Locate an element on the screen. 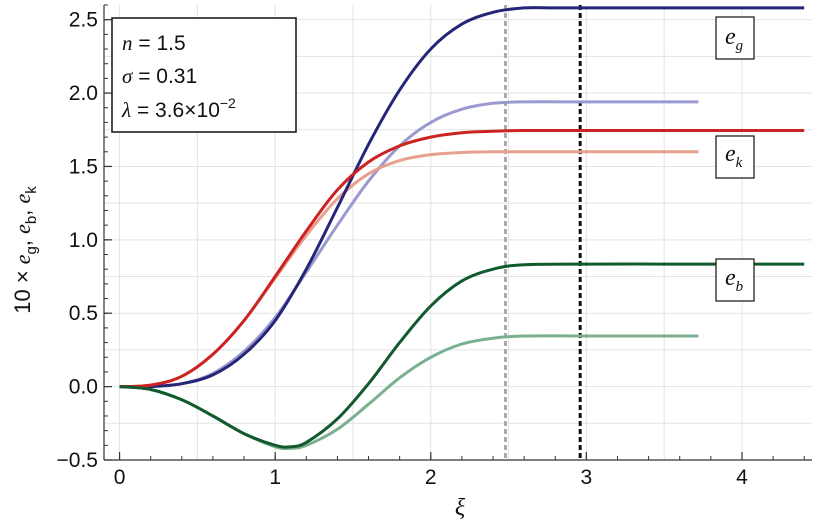 The image size is (830, 523). y-tick-label: 2.0 is located at coordinates (83, 93).